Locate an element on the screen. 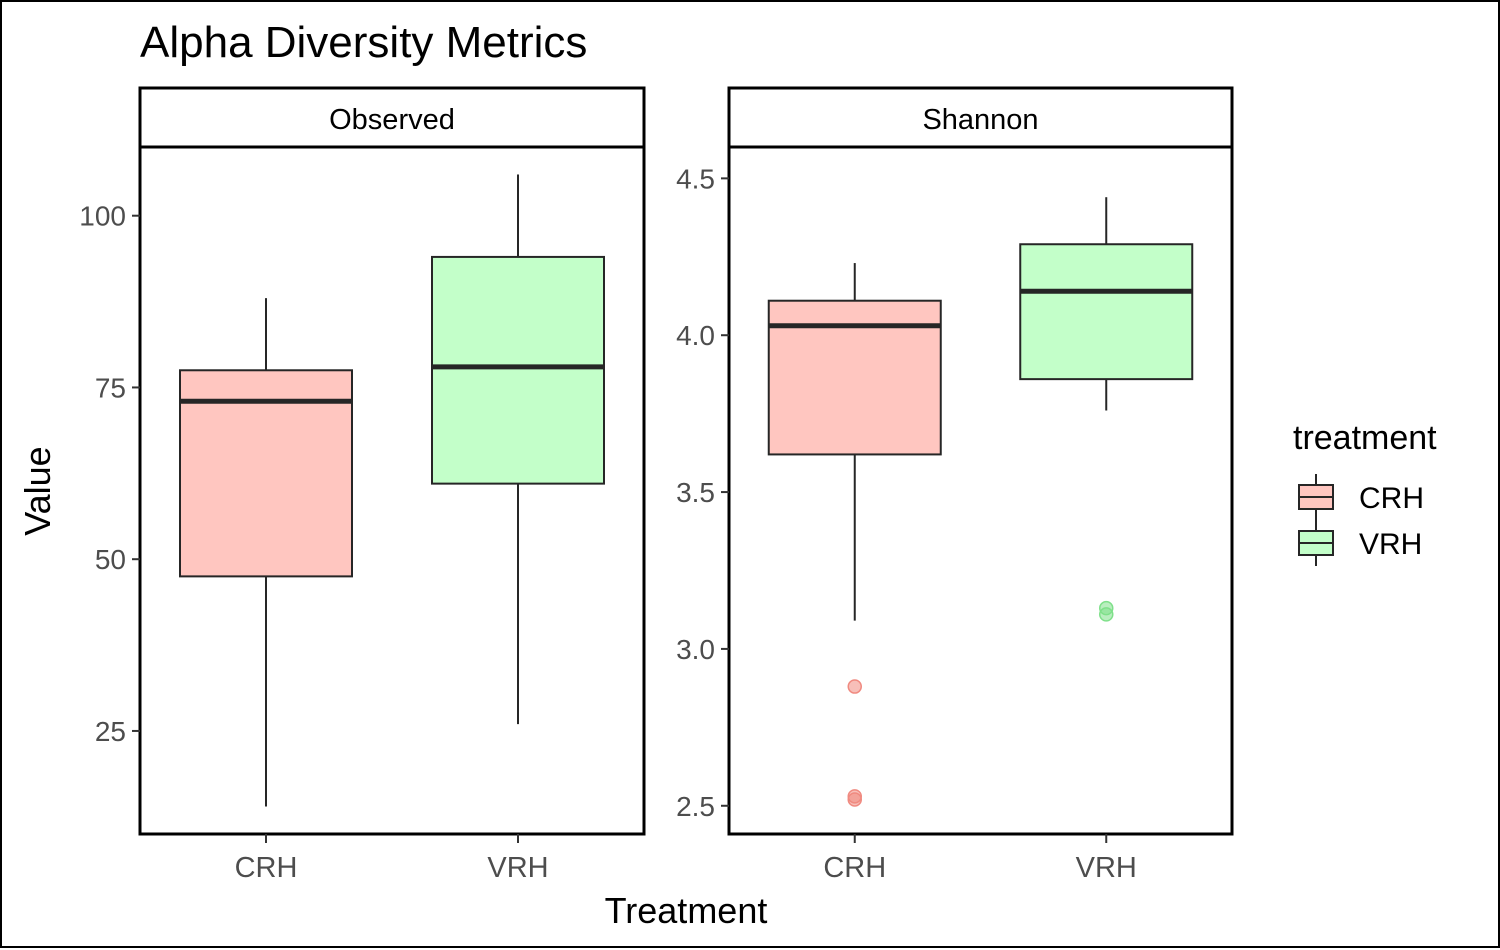  legend: CRH VRH is located at coordinates (1361, 520).